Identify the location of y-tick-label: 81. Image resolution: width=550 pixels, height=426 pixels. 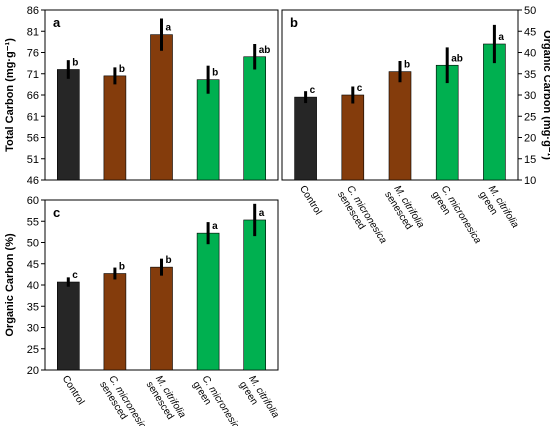
(33, 32).